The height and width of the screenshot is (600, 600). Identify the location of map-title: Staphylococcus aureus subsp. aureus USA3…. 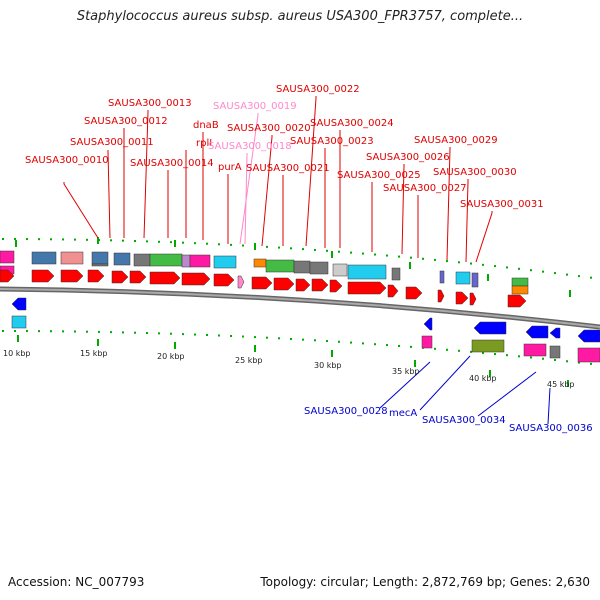
(300, 16).